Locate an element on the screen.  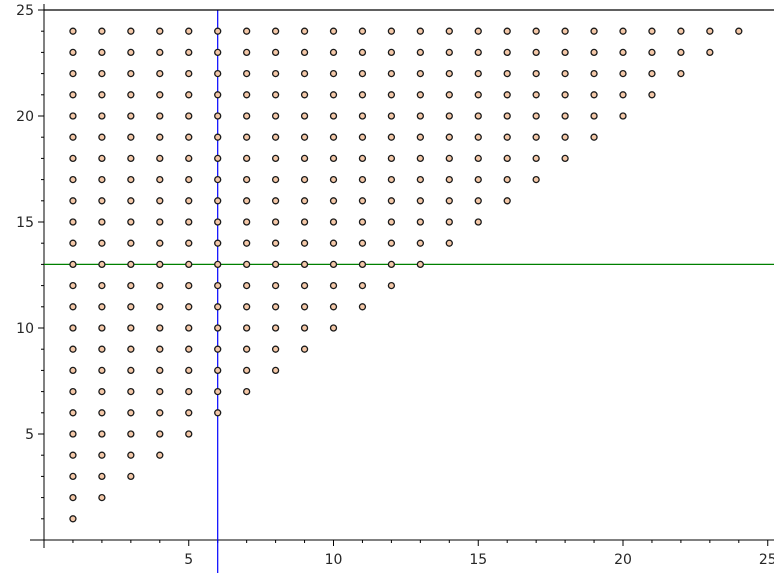
y-tick-label: 20 is located at coordinates (25, 117).